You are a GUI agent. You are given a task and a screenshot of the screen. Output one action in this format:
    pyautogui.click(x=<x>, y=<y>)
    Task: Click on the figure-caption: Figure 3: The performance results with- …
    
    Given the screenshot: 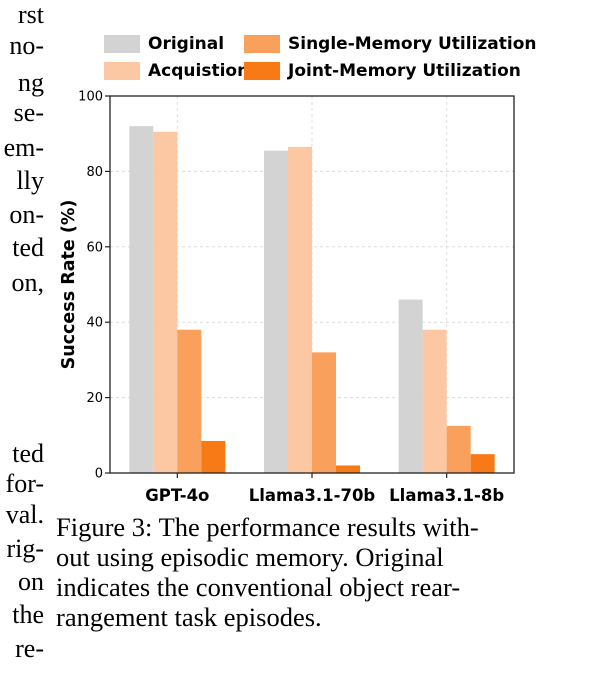 What is the action you would take?
    pyautogui.click(x=301, y=572)
    